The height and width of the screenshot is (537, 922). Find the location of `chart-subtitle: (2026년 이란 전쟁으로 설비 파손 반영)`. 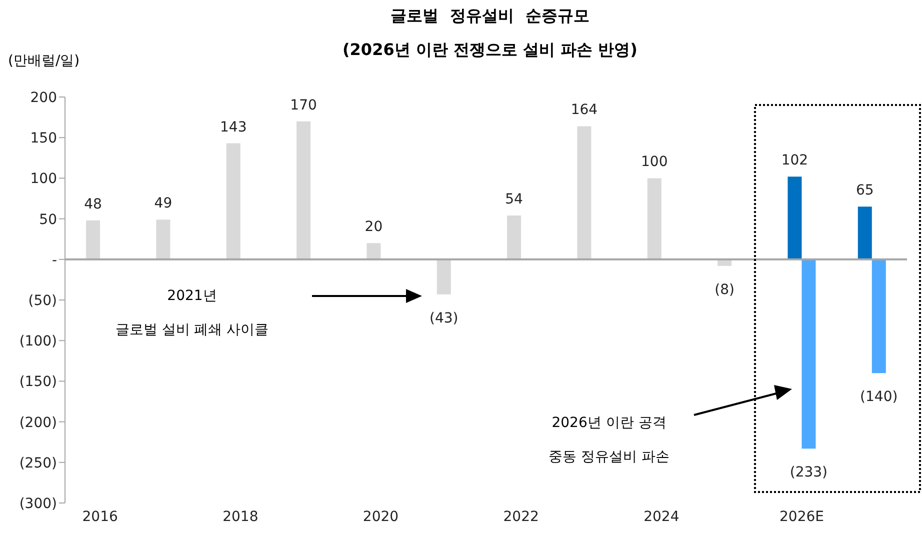

chart-subtitle: (2026년 이란 전쟁으로 설비 파손 반영) is located at coordinates (490, 49).